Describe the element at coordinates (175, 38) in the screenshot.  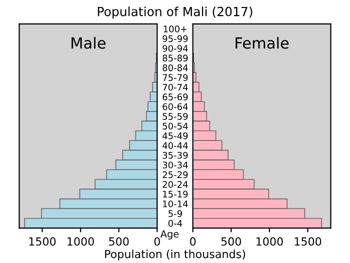
I see `y-tick-label: 95-99` at that location.